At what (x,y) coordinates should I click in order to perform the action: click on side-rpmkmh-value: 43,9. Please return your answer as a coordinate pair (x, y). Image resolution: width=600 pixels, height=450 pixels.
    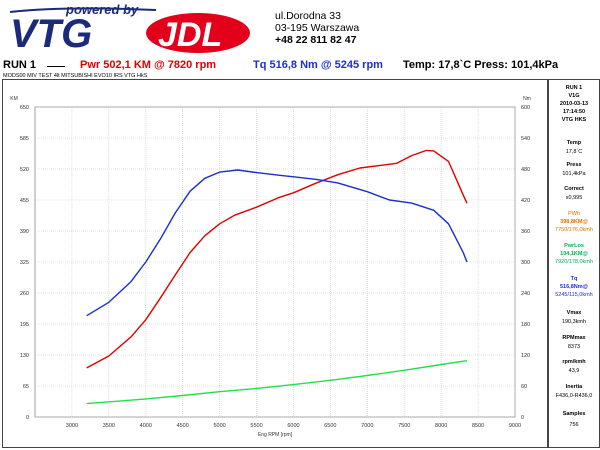
    Looking at the image, I should click on (574, 371).